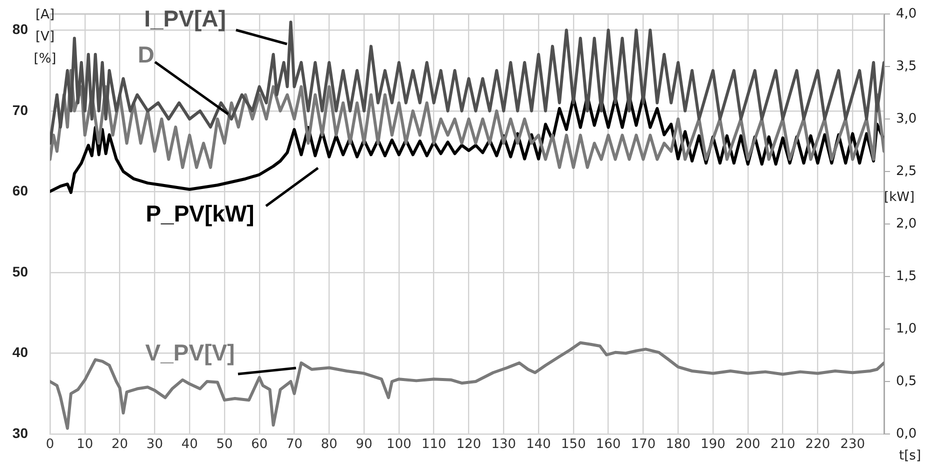 The image size is (932, 472). Describe the element at coordinates (853, 444) in the screenshot. I see `x-tick-label: 230` at that location.